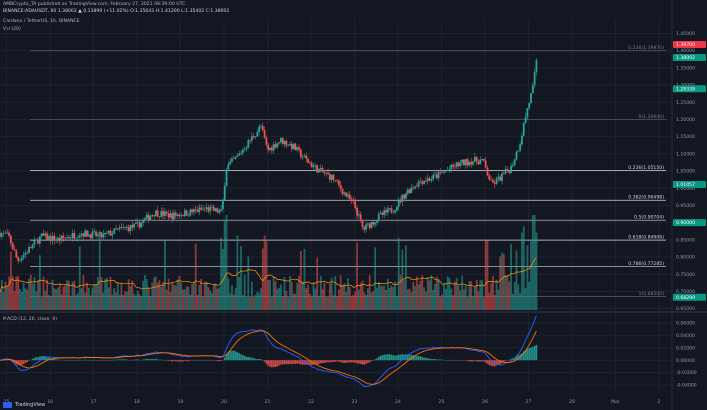 Image resolution: width=707 pixels, height=410 pixels. I want to click on volume-label: Vol (20), so click(12, 29).